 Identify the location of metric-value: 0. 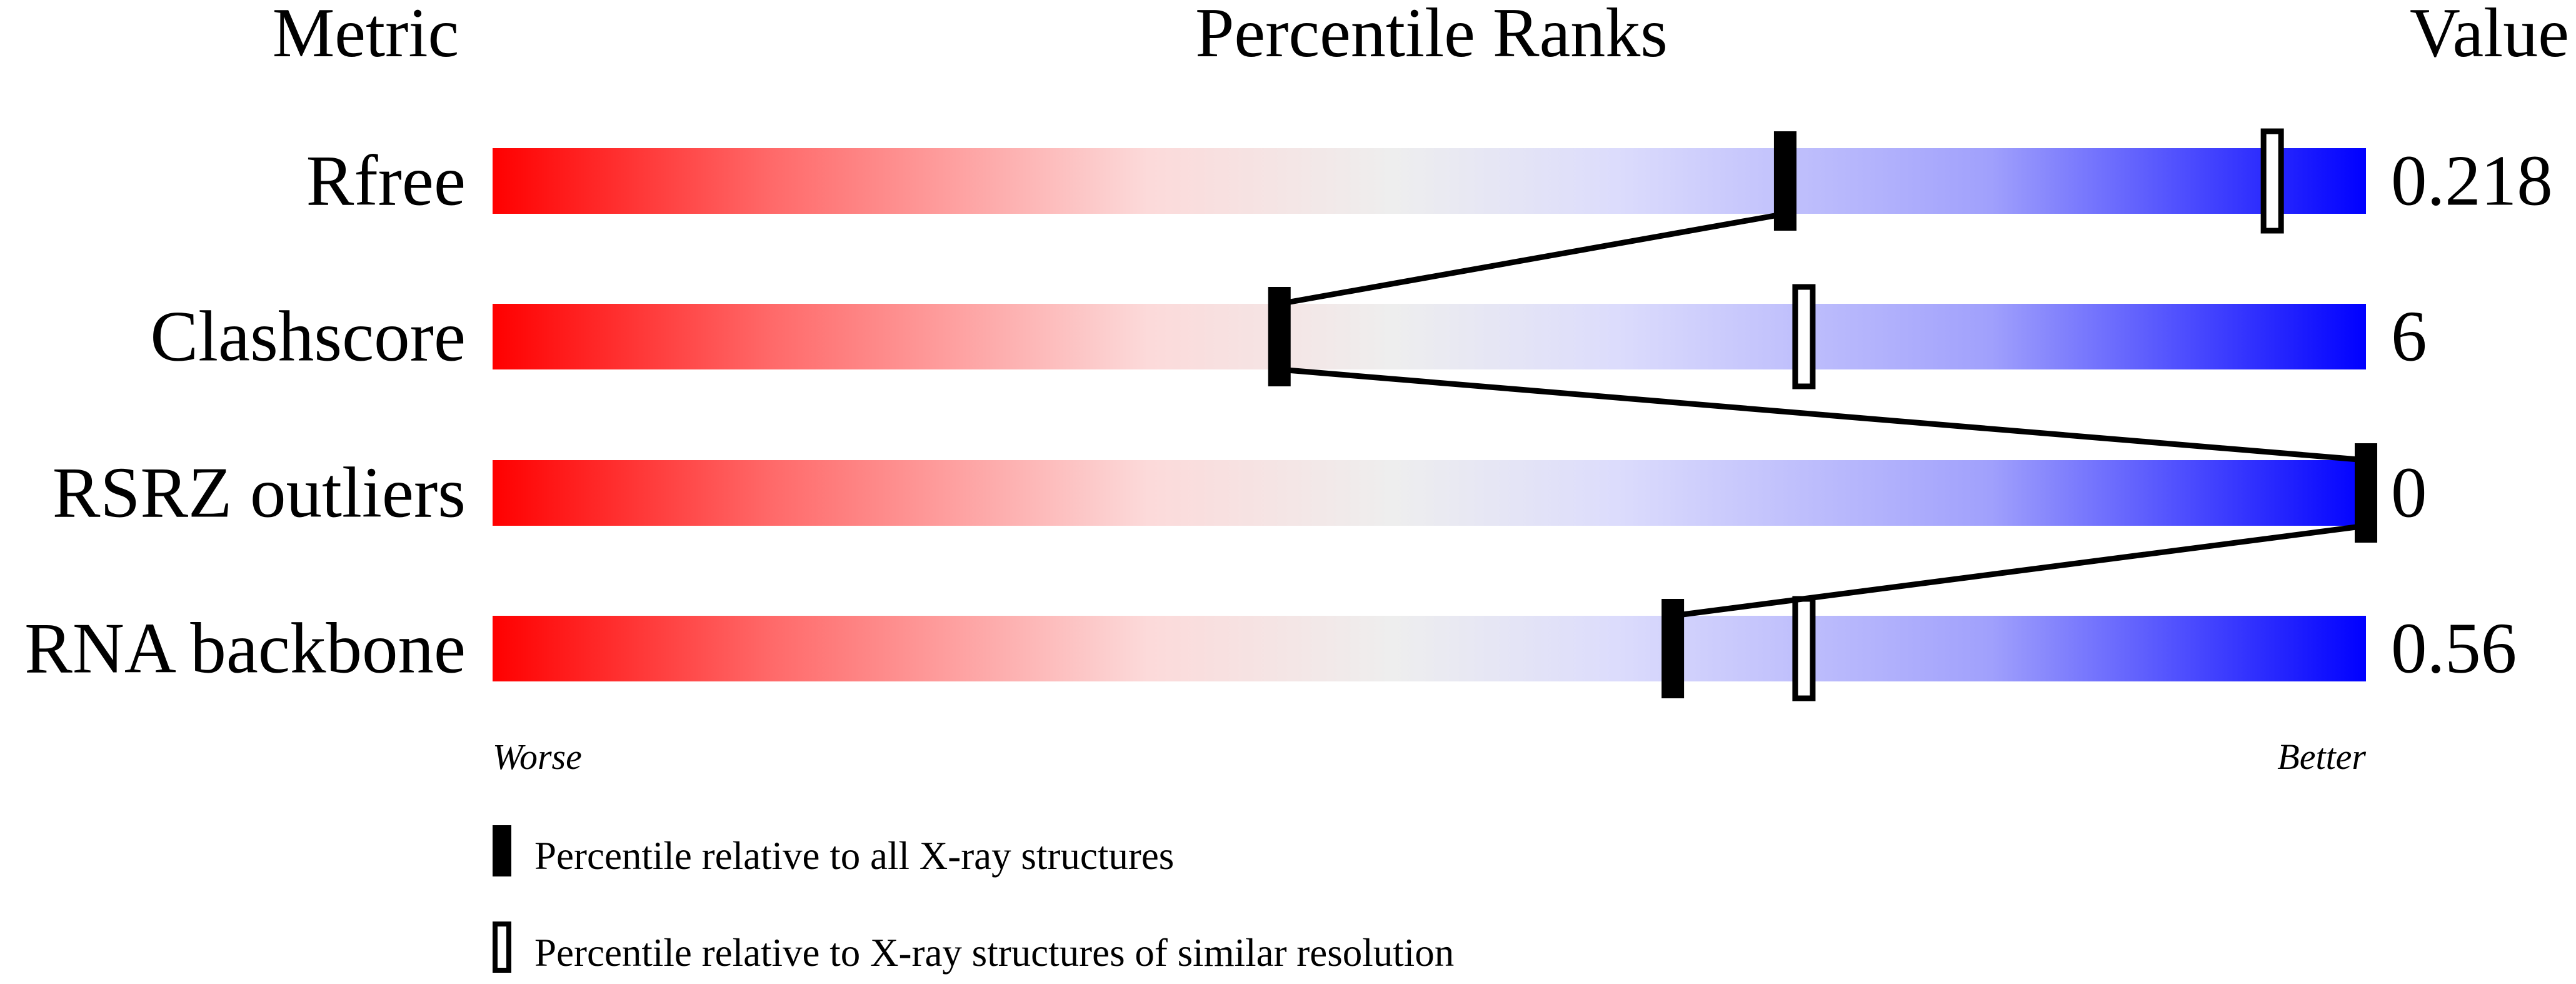
(2409, 493).